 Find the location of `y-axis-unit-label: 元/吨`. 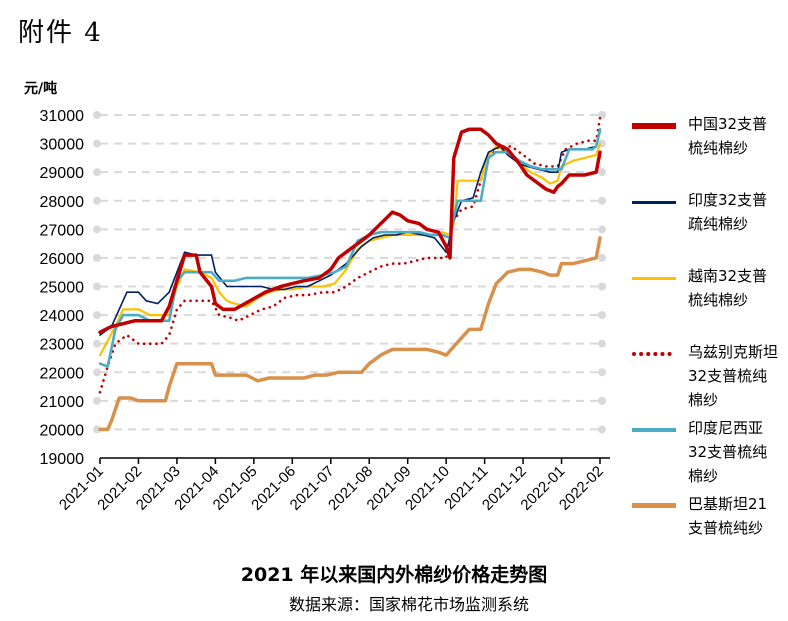

y-axis-unit-label: 元/吨 is located at coordinates (41, 89).